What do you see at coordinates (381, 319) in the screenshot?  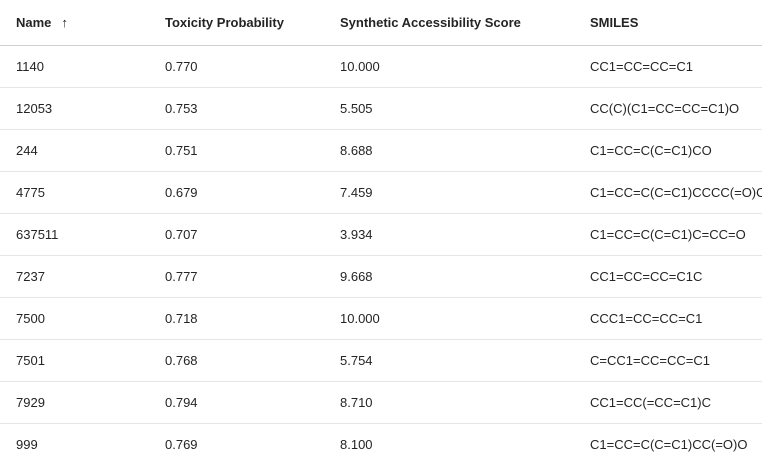 I see `table-row: 7500 0.718 10.000 CCC1=CC=CC=C1` at bounding box center [381, 319].